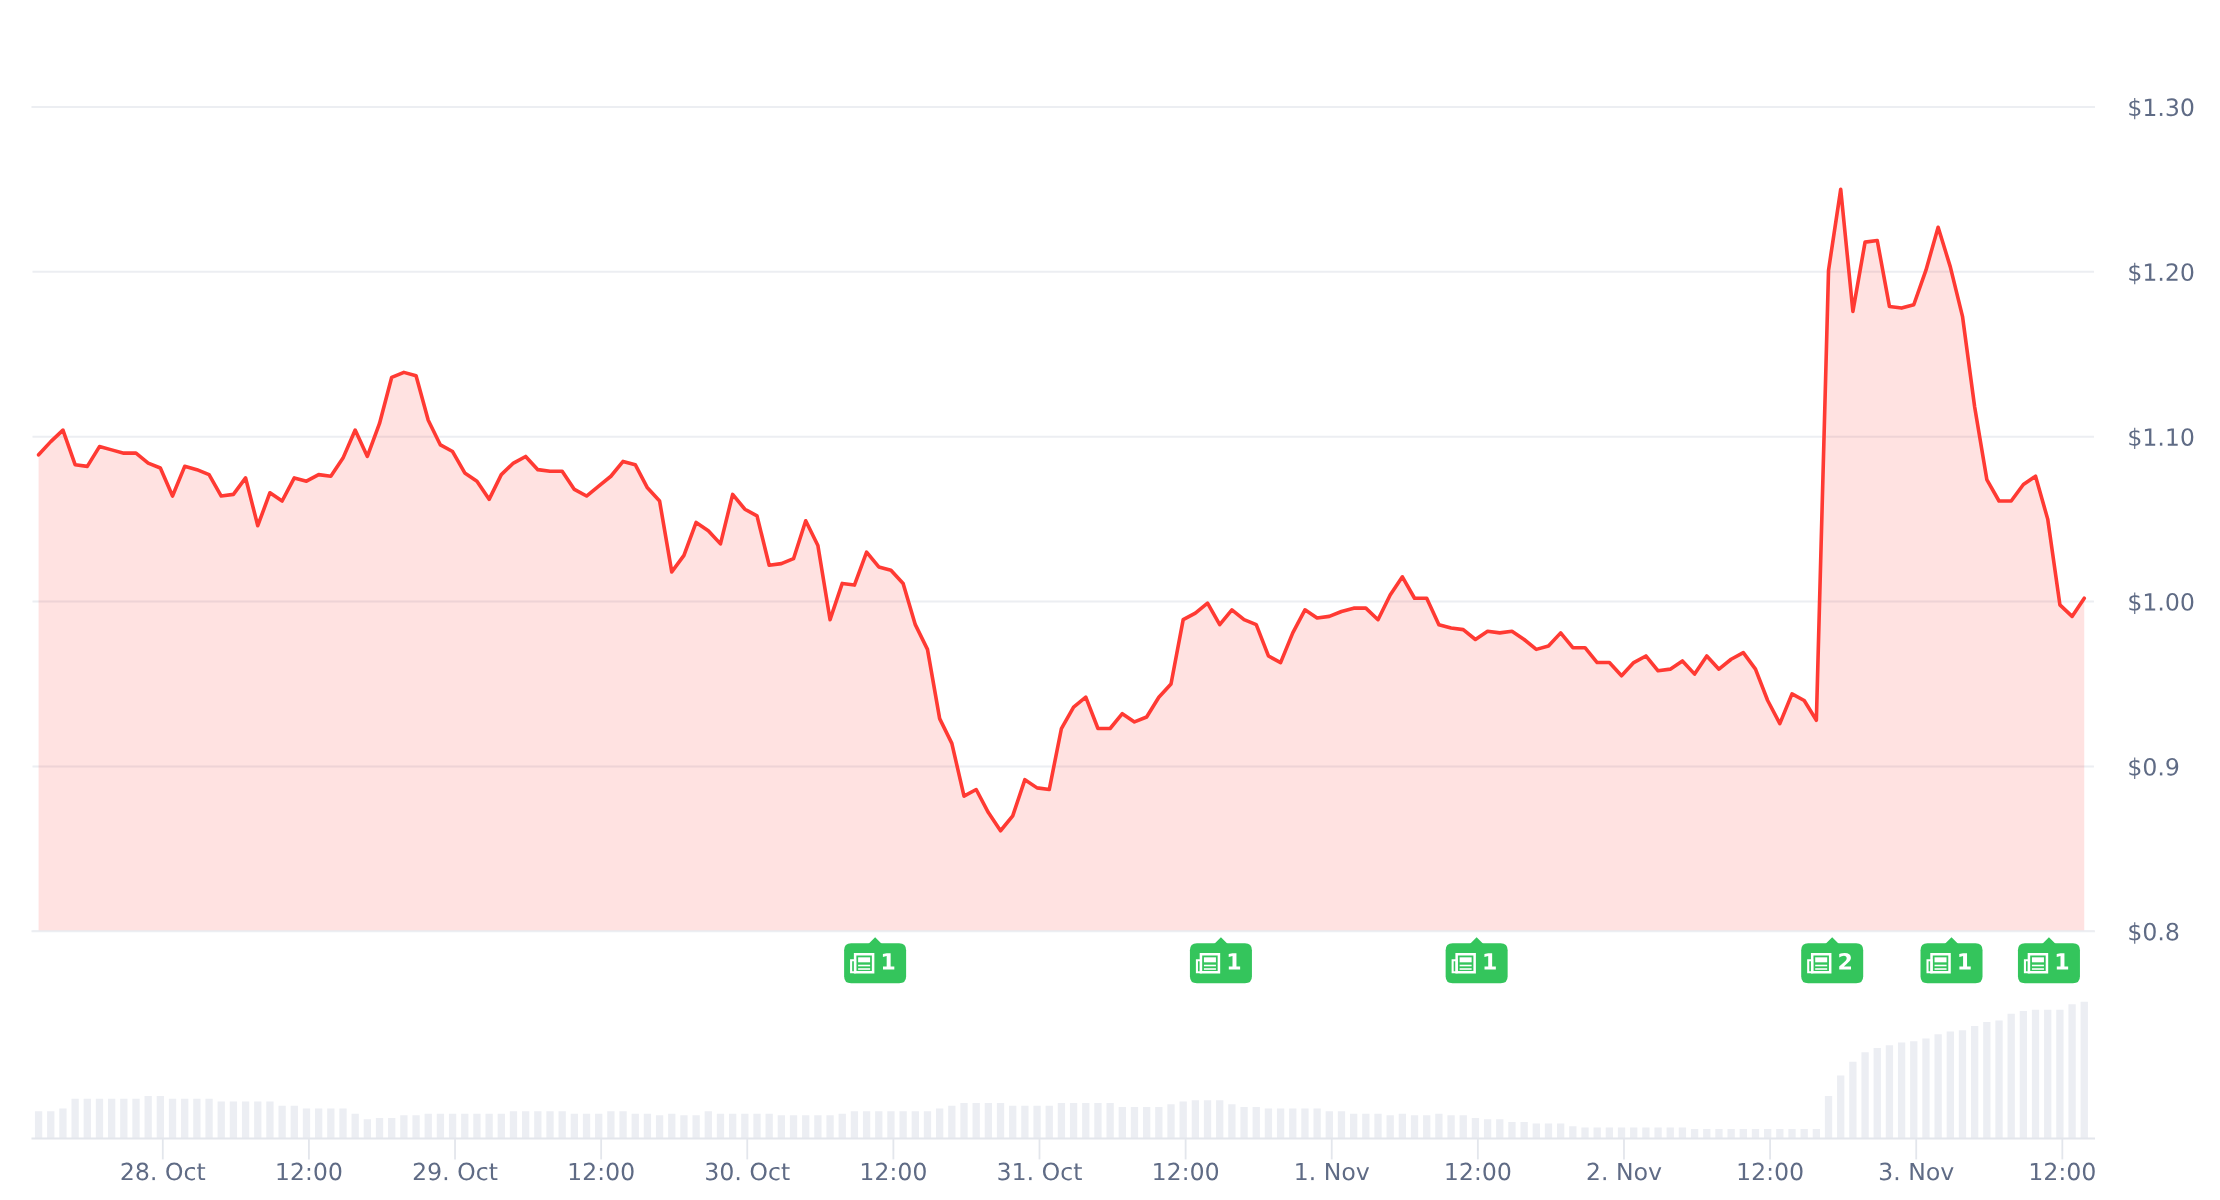 This screenshot has height=1200, width=2220. What do you see at coordinates (2161, 603) in the screenshot?
I see `y-tick-label: $1.00` at bounding box center [2161, 603].